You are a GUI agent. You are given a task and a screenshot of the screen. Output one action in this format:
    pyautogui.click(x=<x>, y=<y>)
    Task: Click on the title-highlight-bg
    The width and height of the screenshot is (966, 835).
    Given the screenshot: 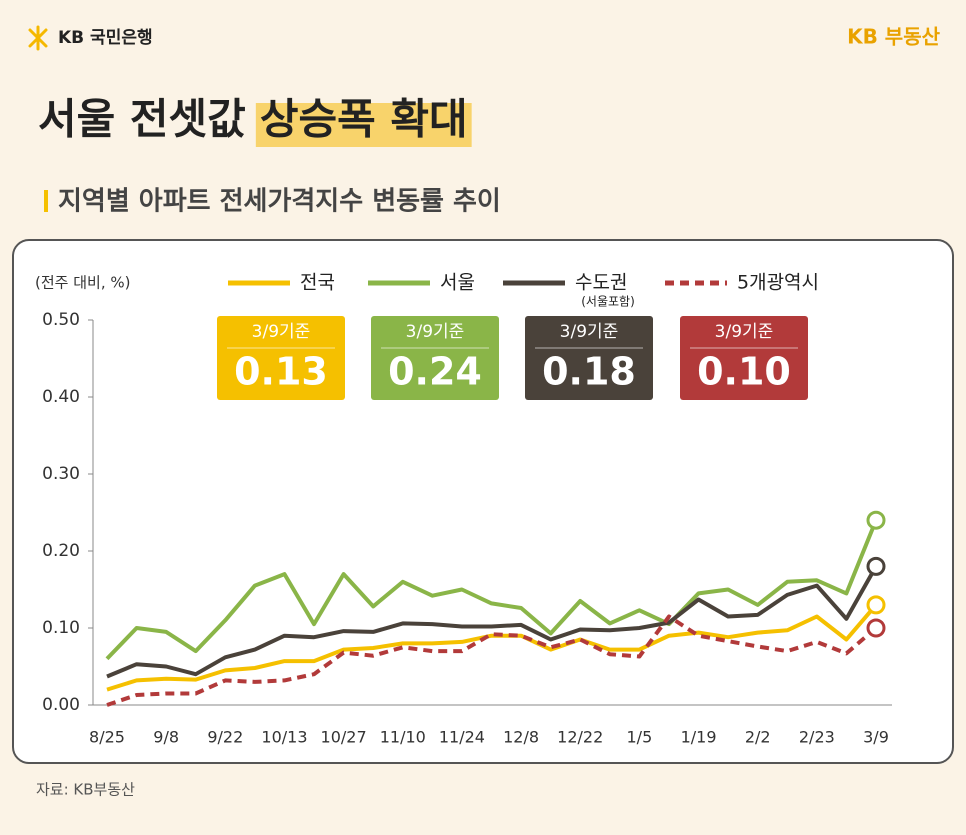 What is the action you would take?
    pyautogui.click(x=363, y=125)
    